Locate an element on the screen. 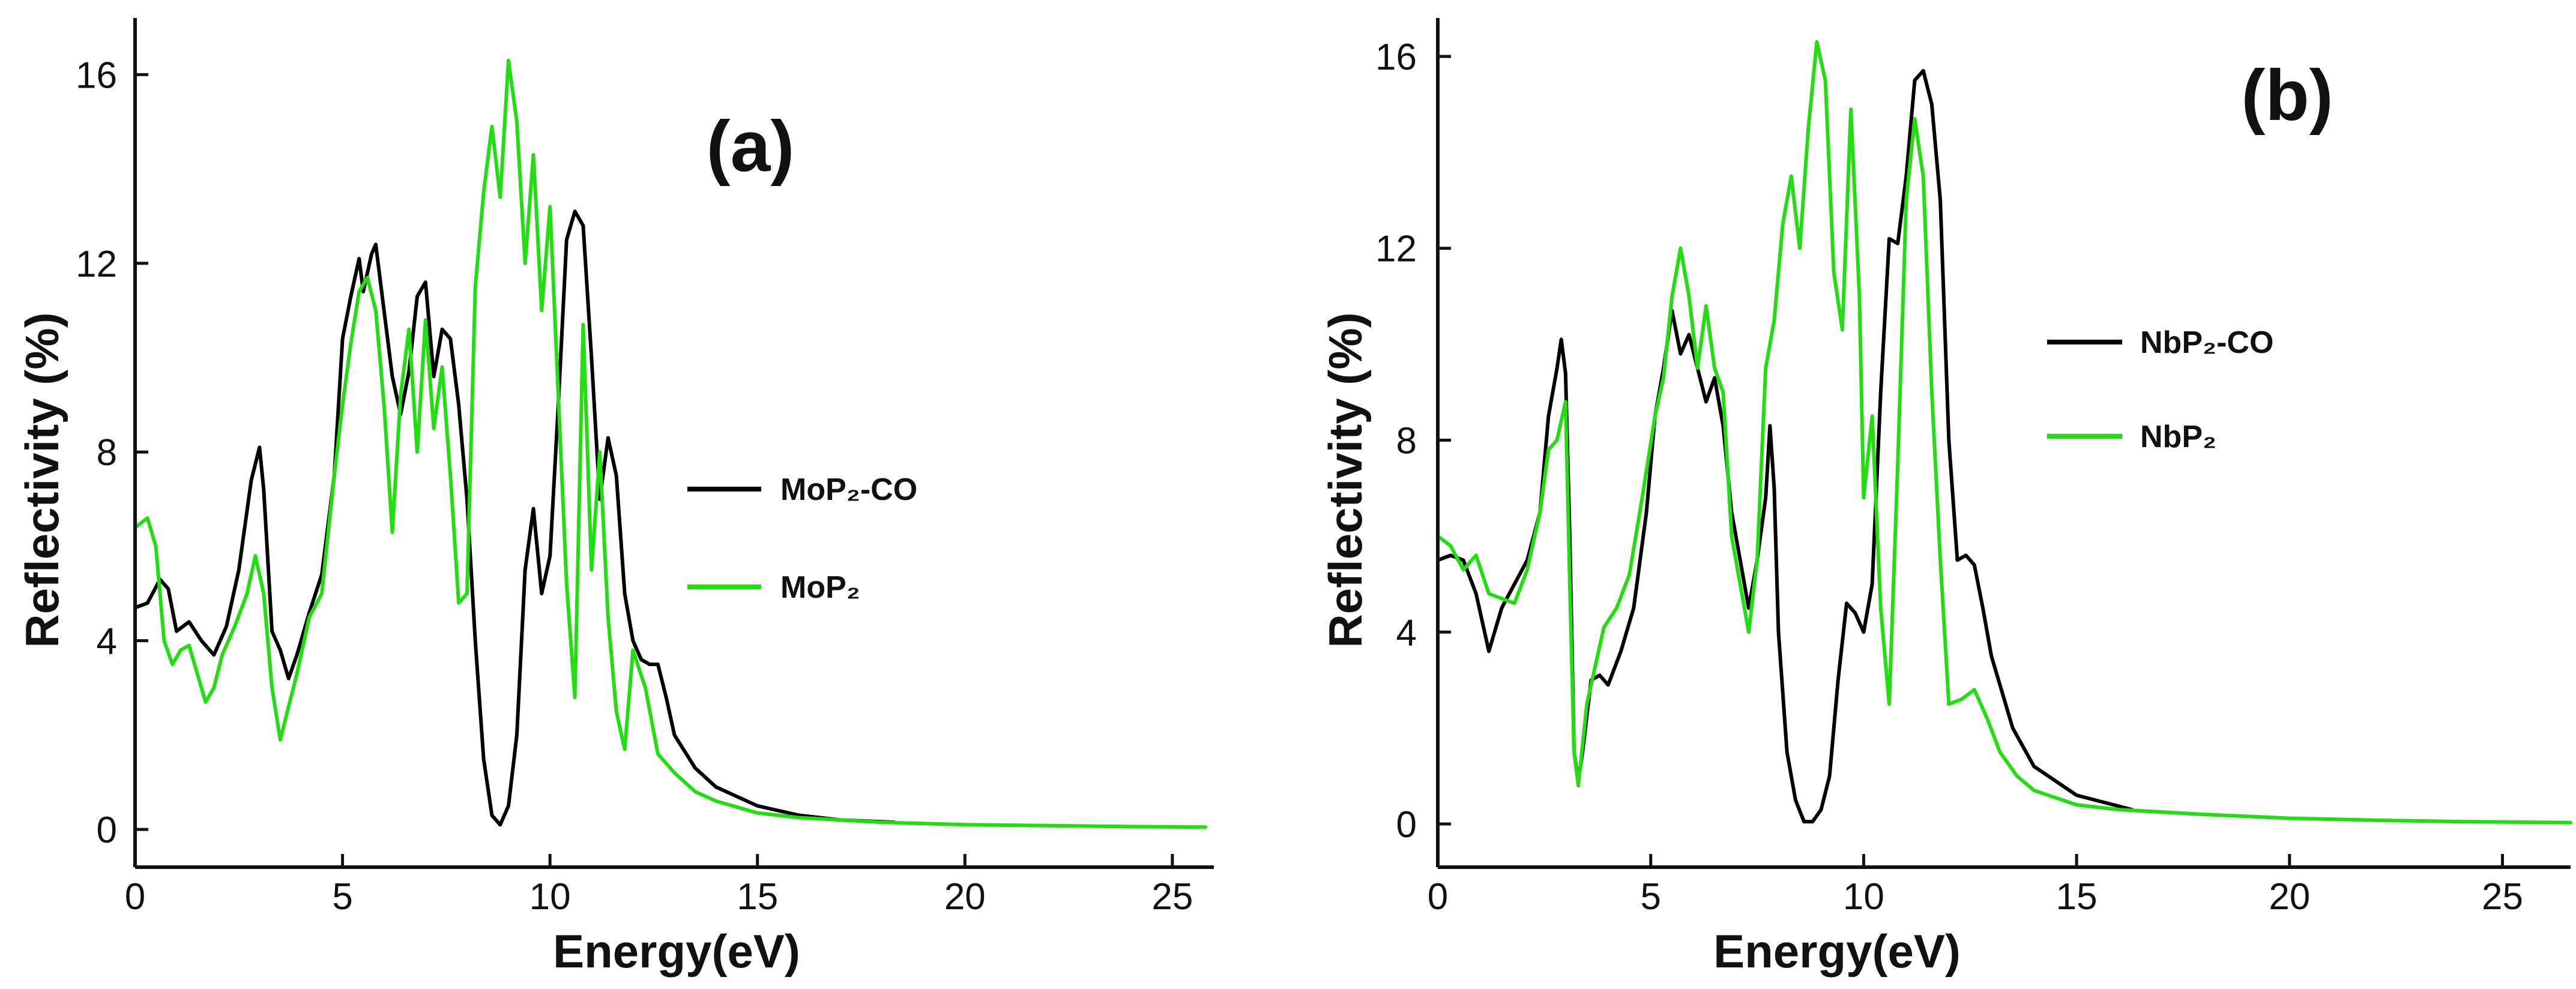  panel-a-x-tick-label-0: 0 is located at coordinates (135, 897).